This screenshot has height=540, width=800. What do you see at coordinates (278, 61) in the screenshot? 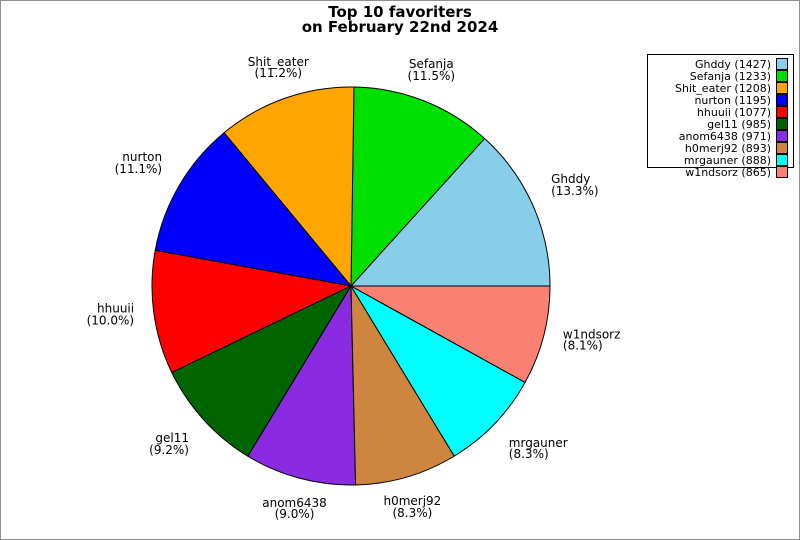
I see `slice-label-name: Shit_eater` at bounding box center [278, 61].